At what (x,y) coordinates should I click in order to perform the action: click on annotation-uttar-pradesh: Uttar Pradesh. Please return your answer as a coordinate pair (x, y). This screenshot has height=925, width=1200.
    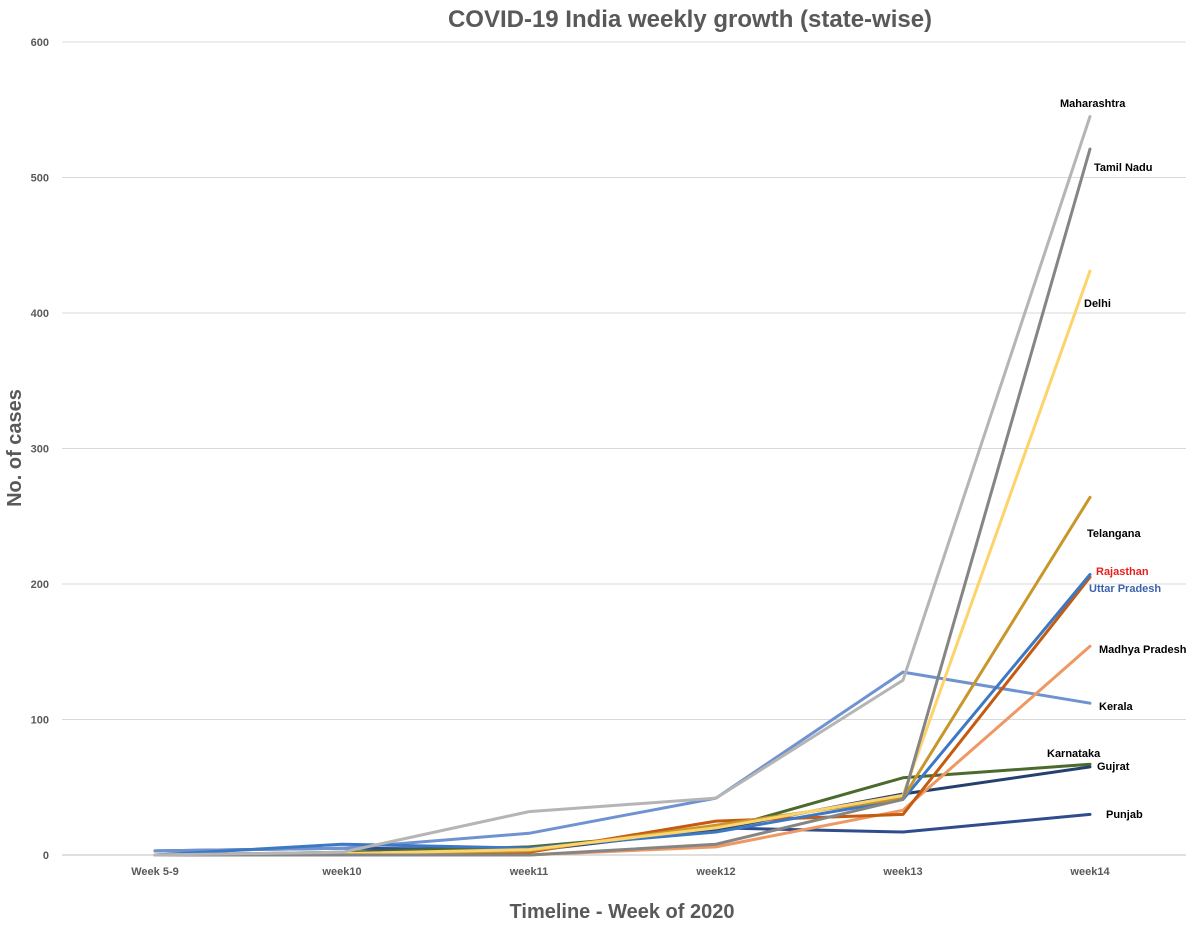
    Looking at the image, I should click on (1125, 589).